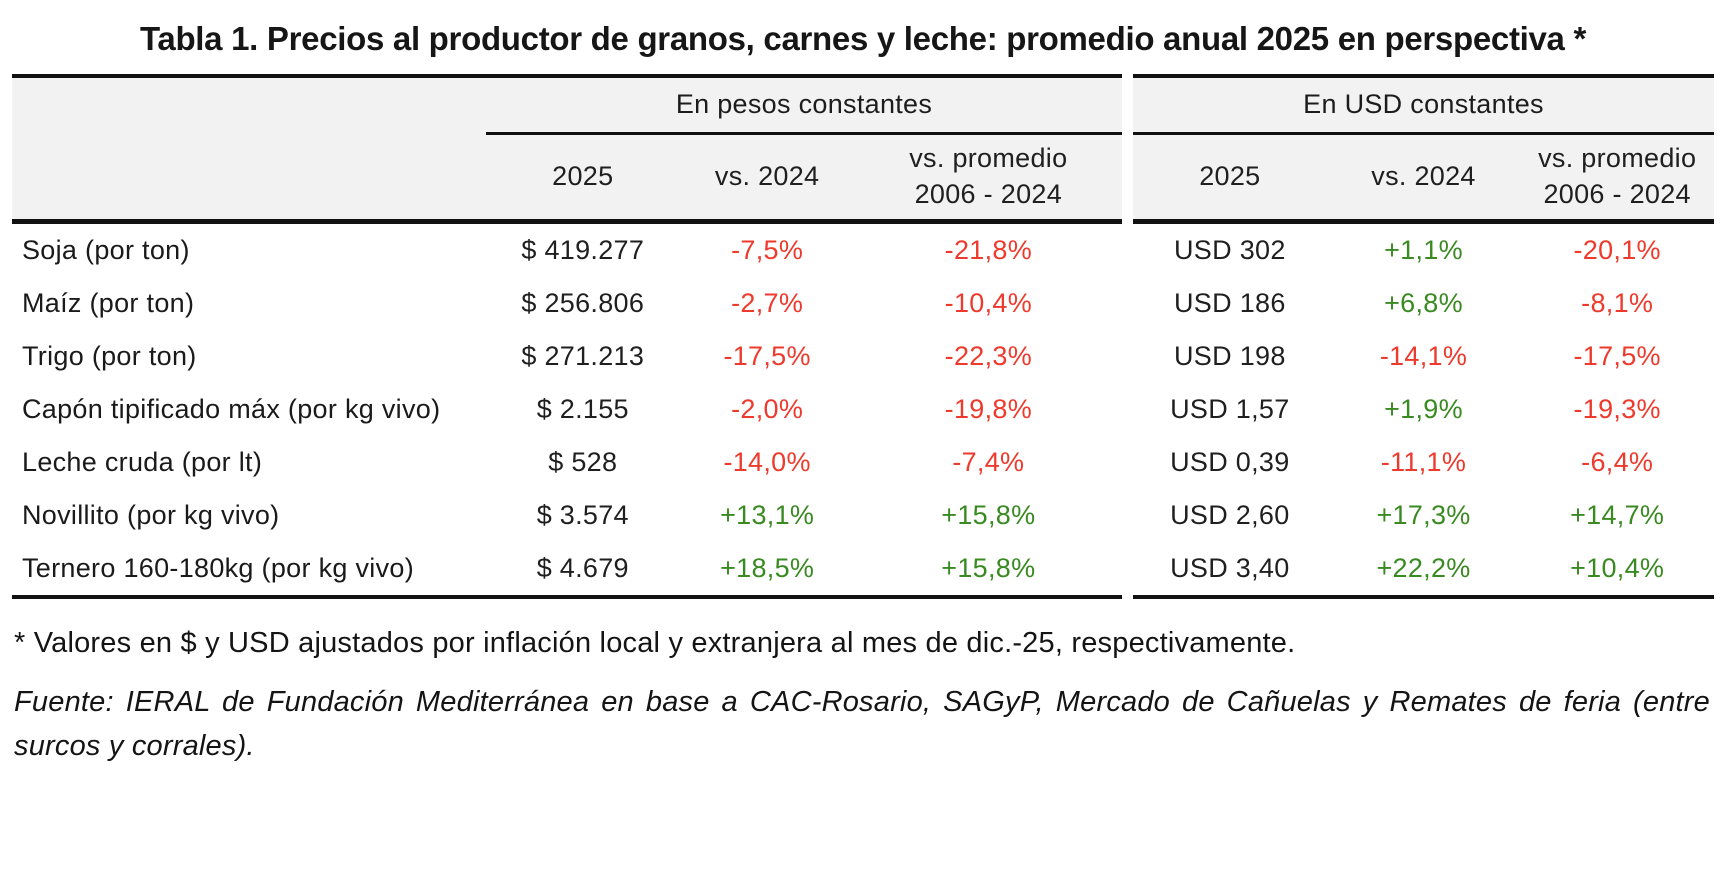 This screenshot has height=892, width=1726. Describe the element at coordinates (767, 514) in the screenshot. I see `pesos-vs2024-value: +13,1%` at that location.